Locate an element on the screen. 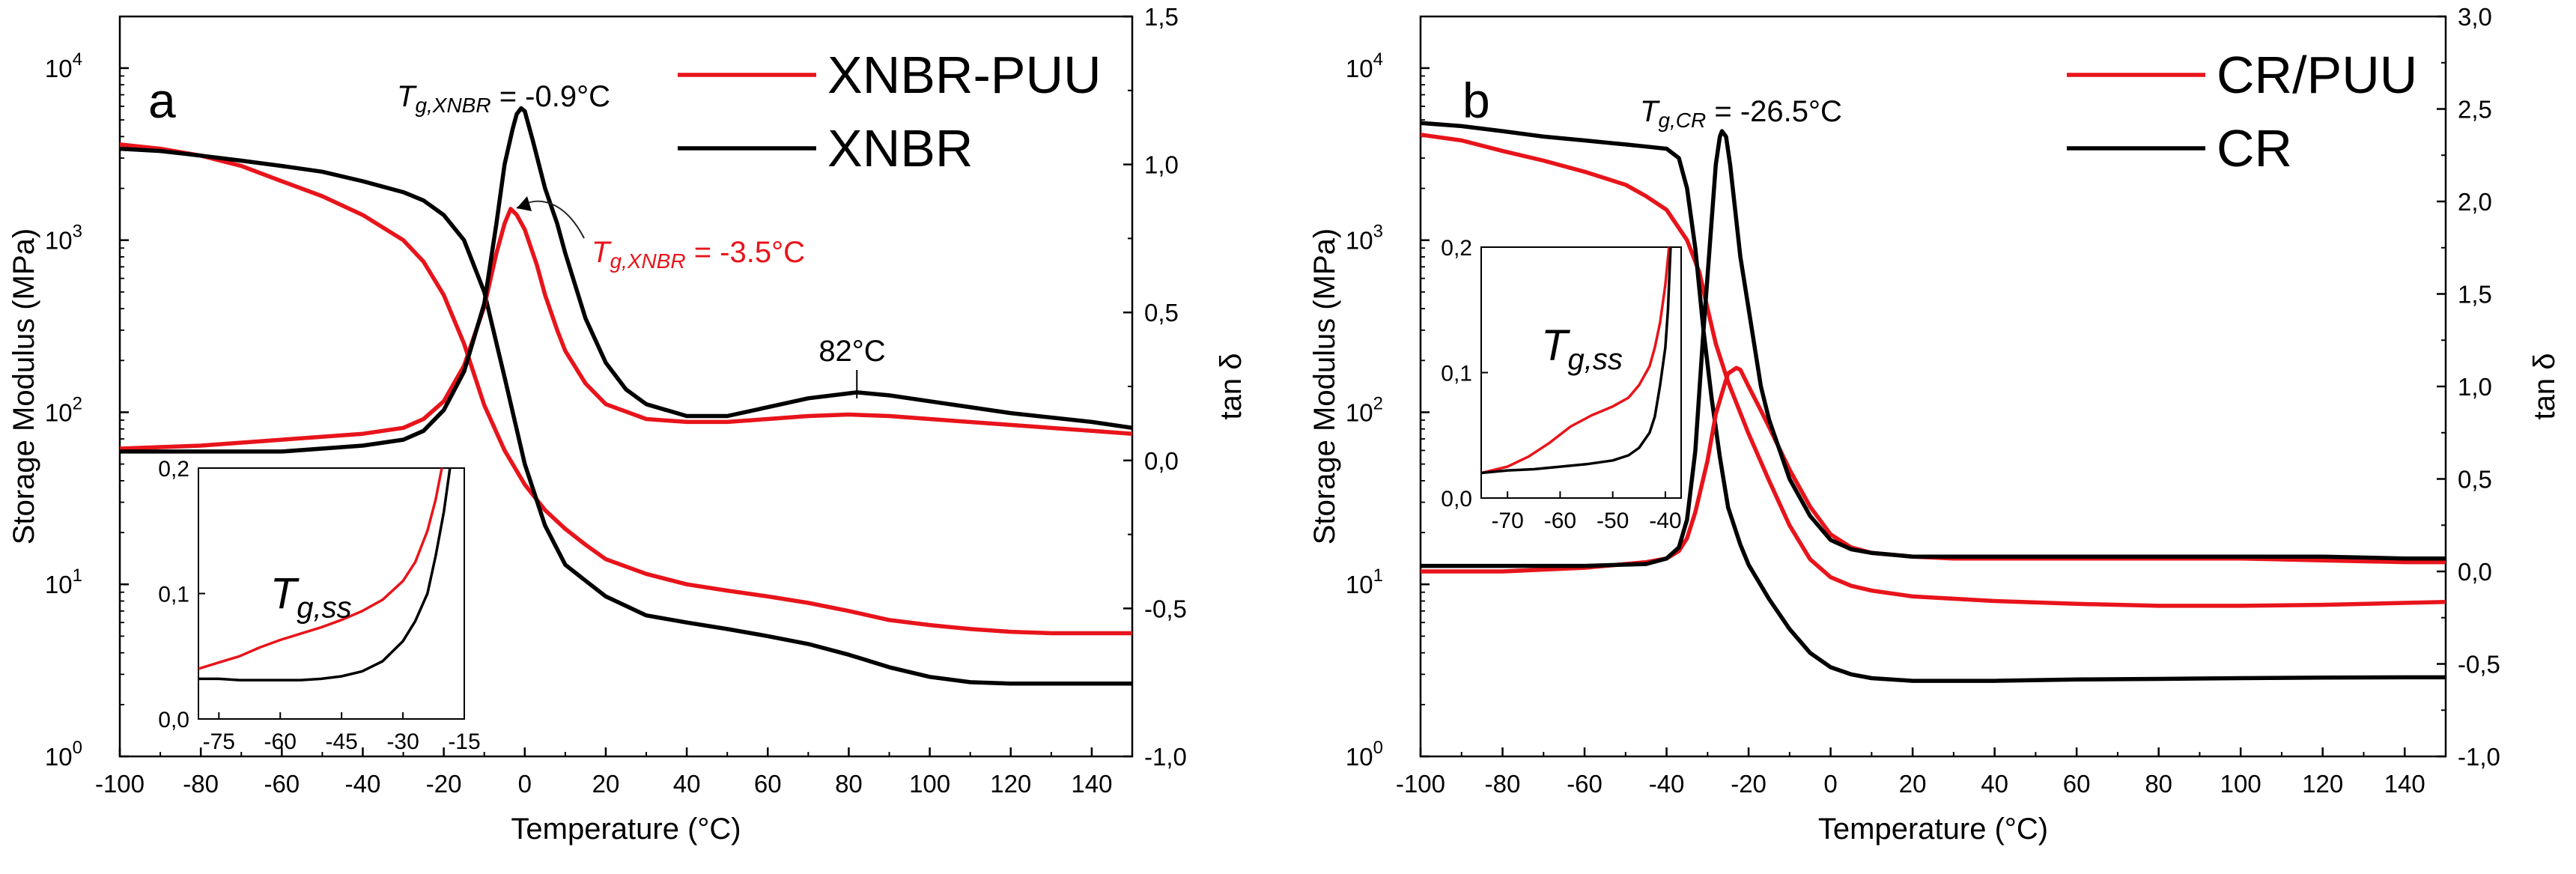 This screenshot has width=2576, height=874. x-tick-label: 20 is located at coordinates (1913, 784).